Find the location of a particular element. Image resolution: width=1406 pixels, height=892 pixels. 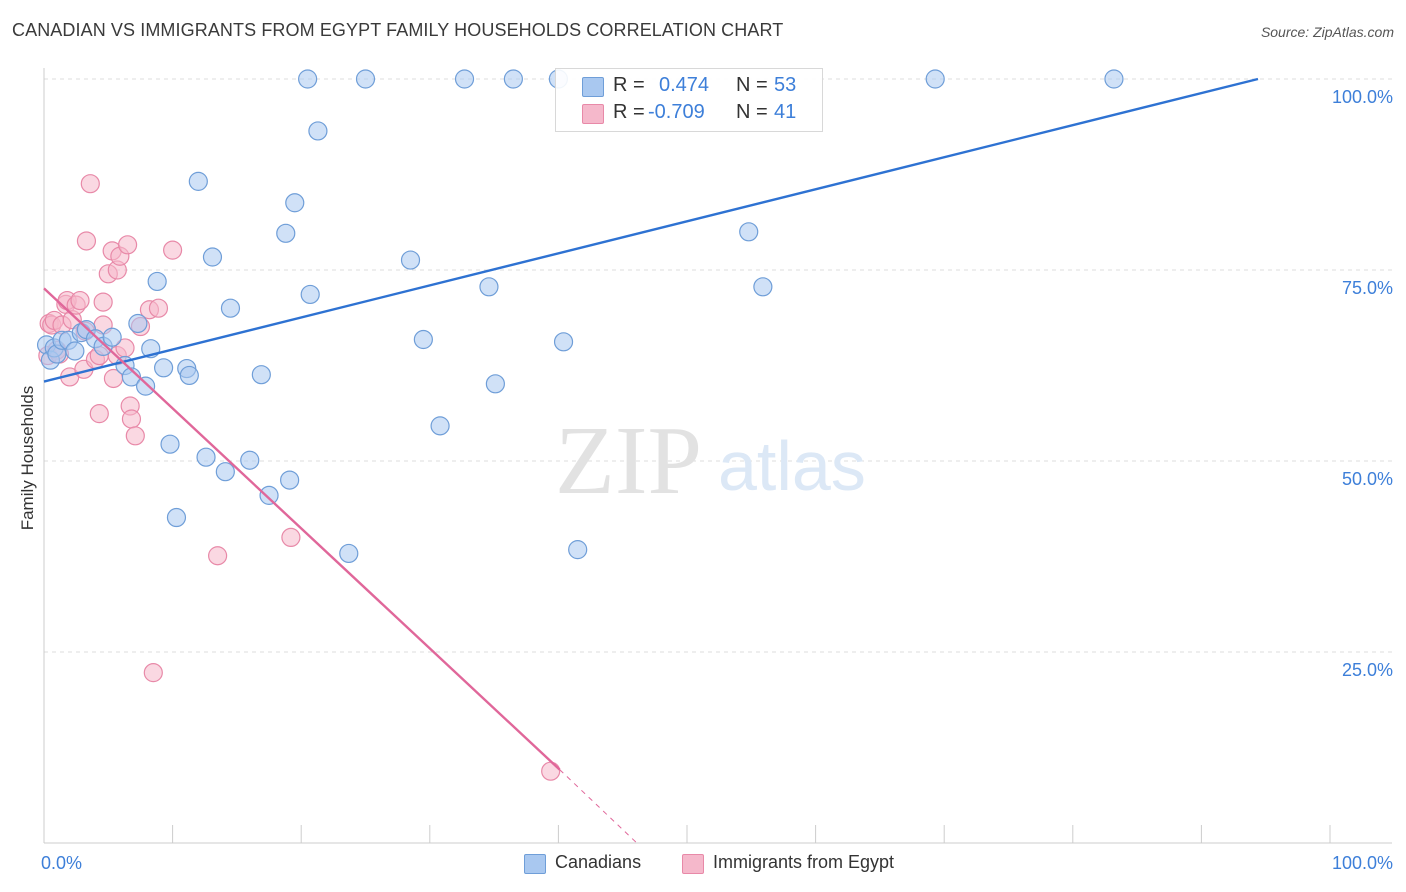

y-tick-label: 75.0% is located at coordinates (1367, 288).